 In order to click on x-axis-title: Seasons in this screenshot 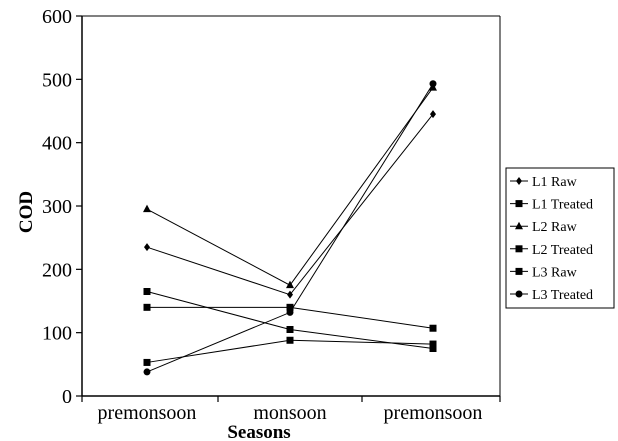, I will do `click(258, 431)`.